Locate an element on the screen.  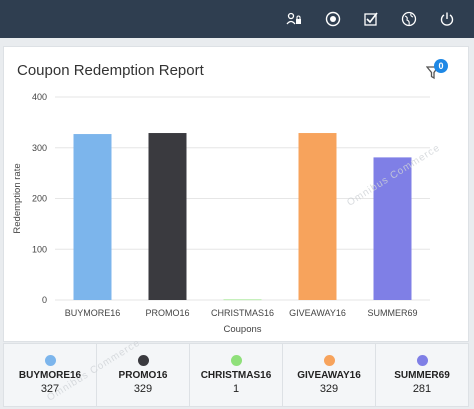
legend-coupon-name: CHRISTMAS16 is located at coordinates (236, 375).